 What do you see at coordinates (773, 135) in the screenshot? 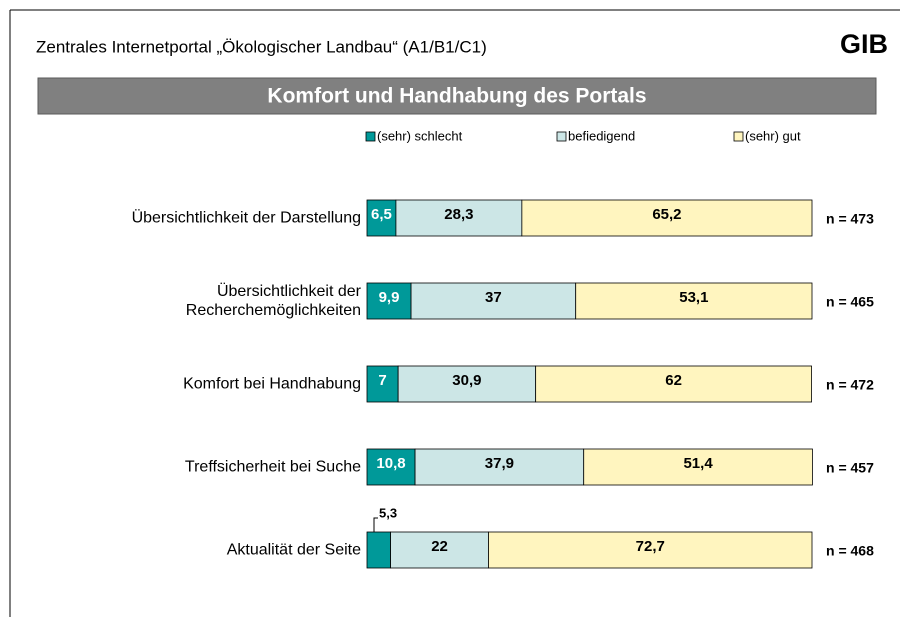
I see `legend-label: (sehr) gut` at bounding box center [773, 135].